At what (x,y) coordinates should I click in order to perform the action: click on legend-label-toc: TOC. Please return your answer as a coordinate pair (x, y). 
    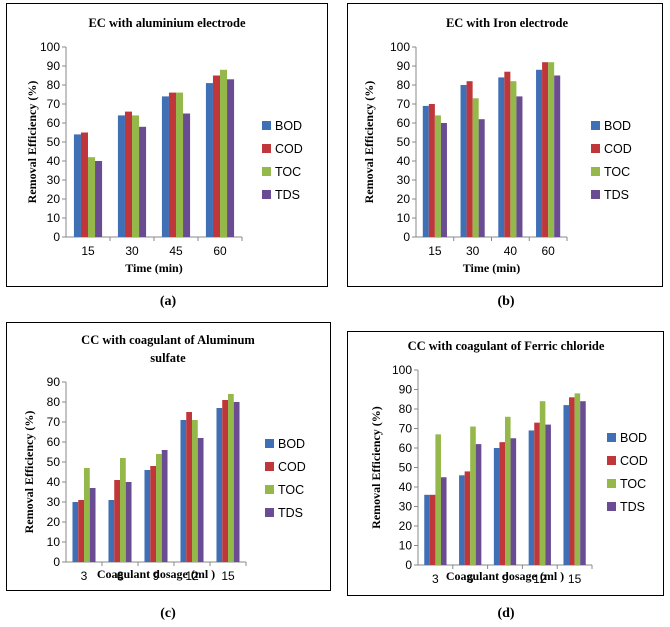
    Looking at the image, I should click on (288, 172).